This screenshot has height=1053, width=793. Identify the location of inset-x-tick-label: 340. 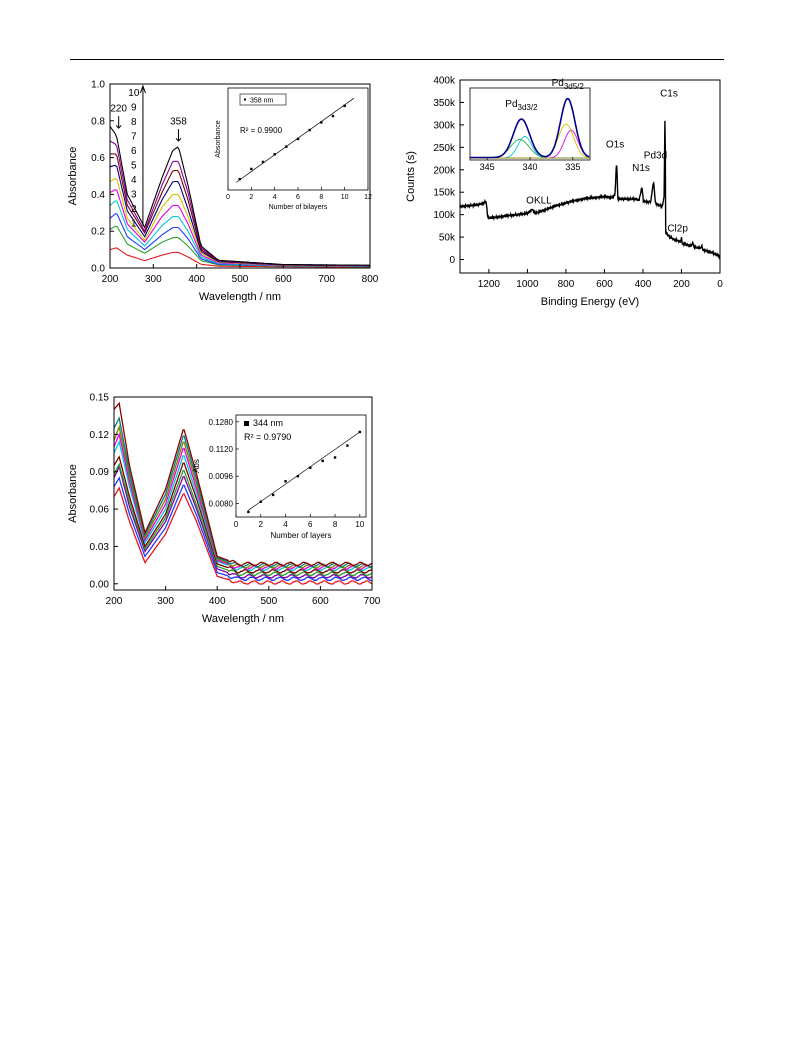
(529, 167).